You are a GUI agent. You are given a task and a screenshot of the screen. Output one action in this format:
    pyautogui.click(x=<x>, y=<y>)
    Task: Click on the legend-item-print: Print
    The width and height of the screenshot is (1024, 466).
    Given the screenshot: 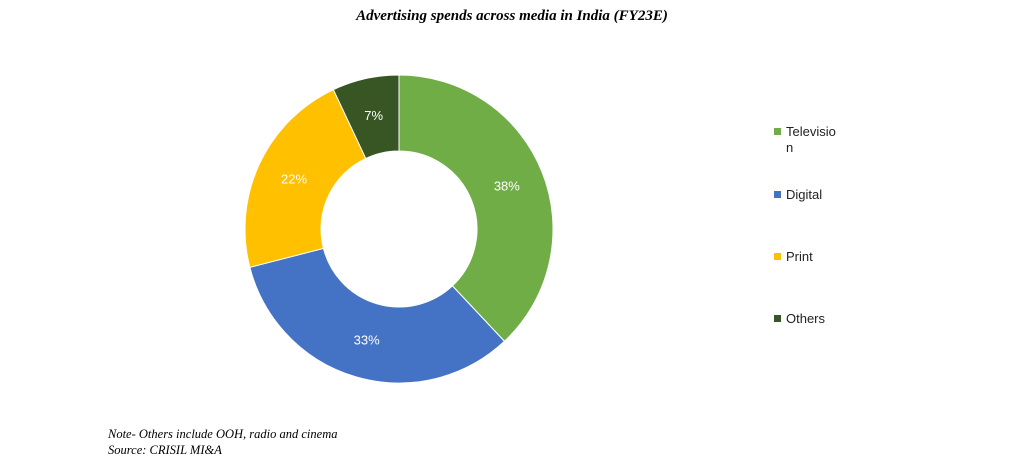 What is the action you would take?
    pyautogui.click(x=819, y=257)
    